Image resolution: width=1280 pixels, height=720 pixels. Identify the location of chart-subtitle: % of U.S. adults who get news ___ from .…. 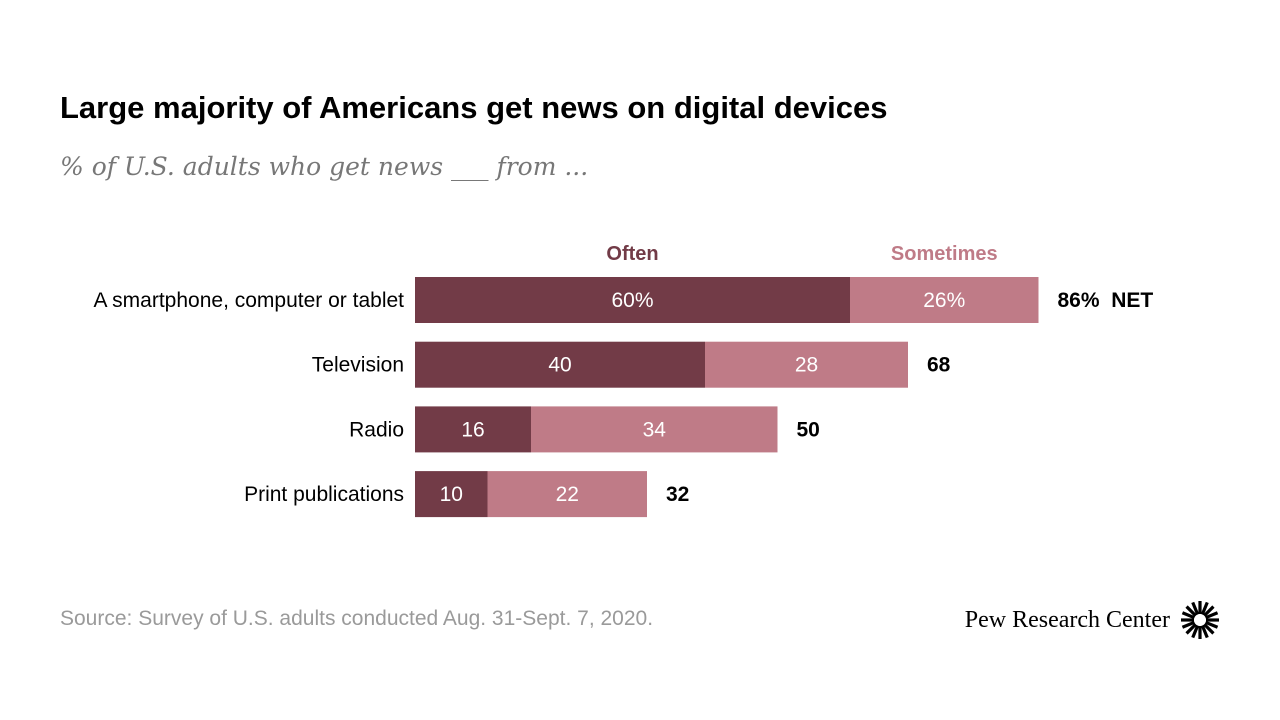
(324, 166).